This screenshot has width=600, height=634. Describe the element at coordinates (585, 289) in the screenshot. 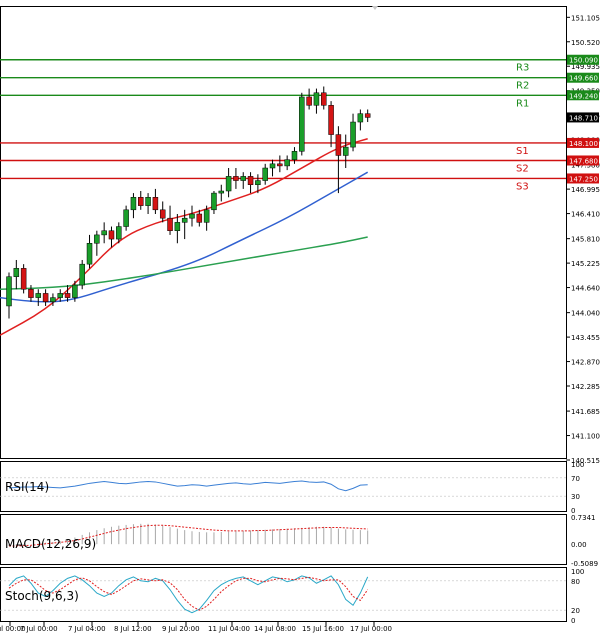

I see `price-tick-label: 144.640` at that location.